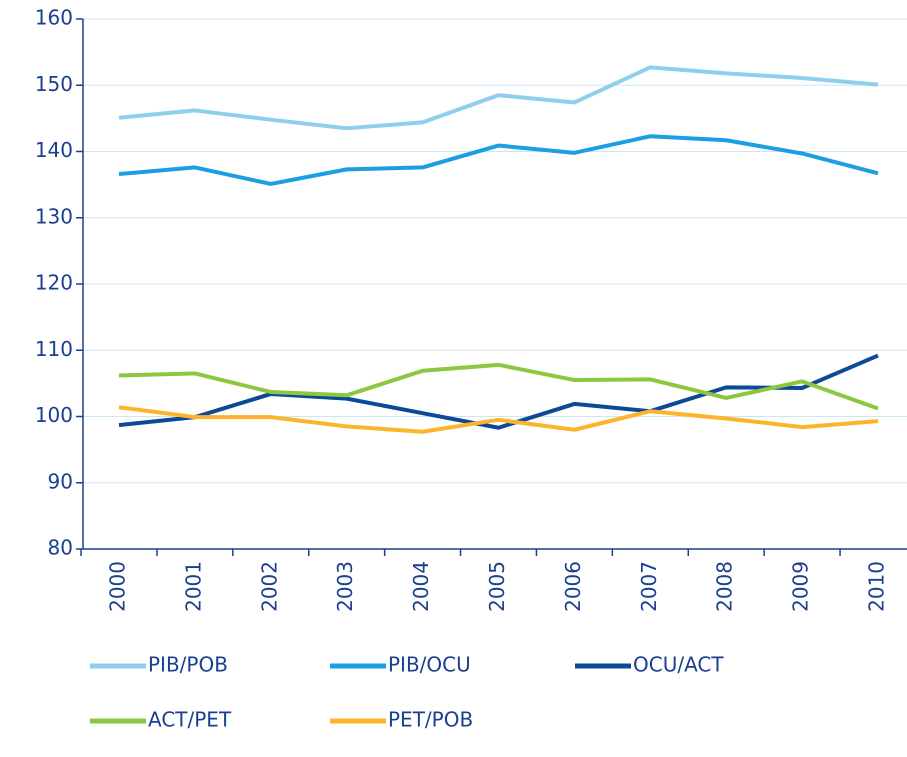  What do you see at coordinates (725, 586) in the screenshot?
I see `x-tick-label: 2008` at bounding box center [725, 586].